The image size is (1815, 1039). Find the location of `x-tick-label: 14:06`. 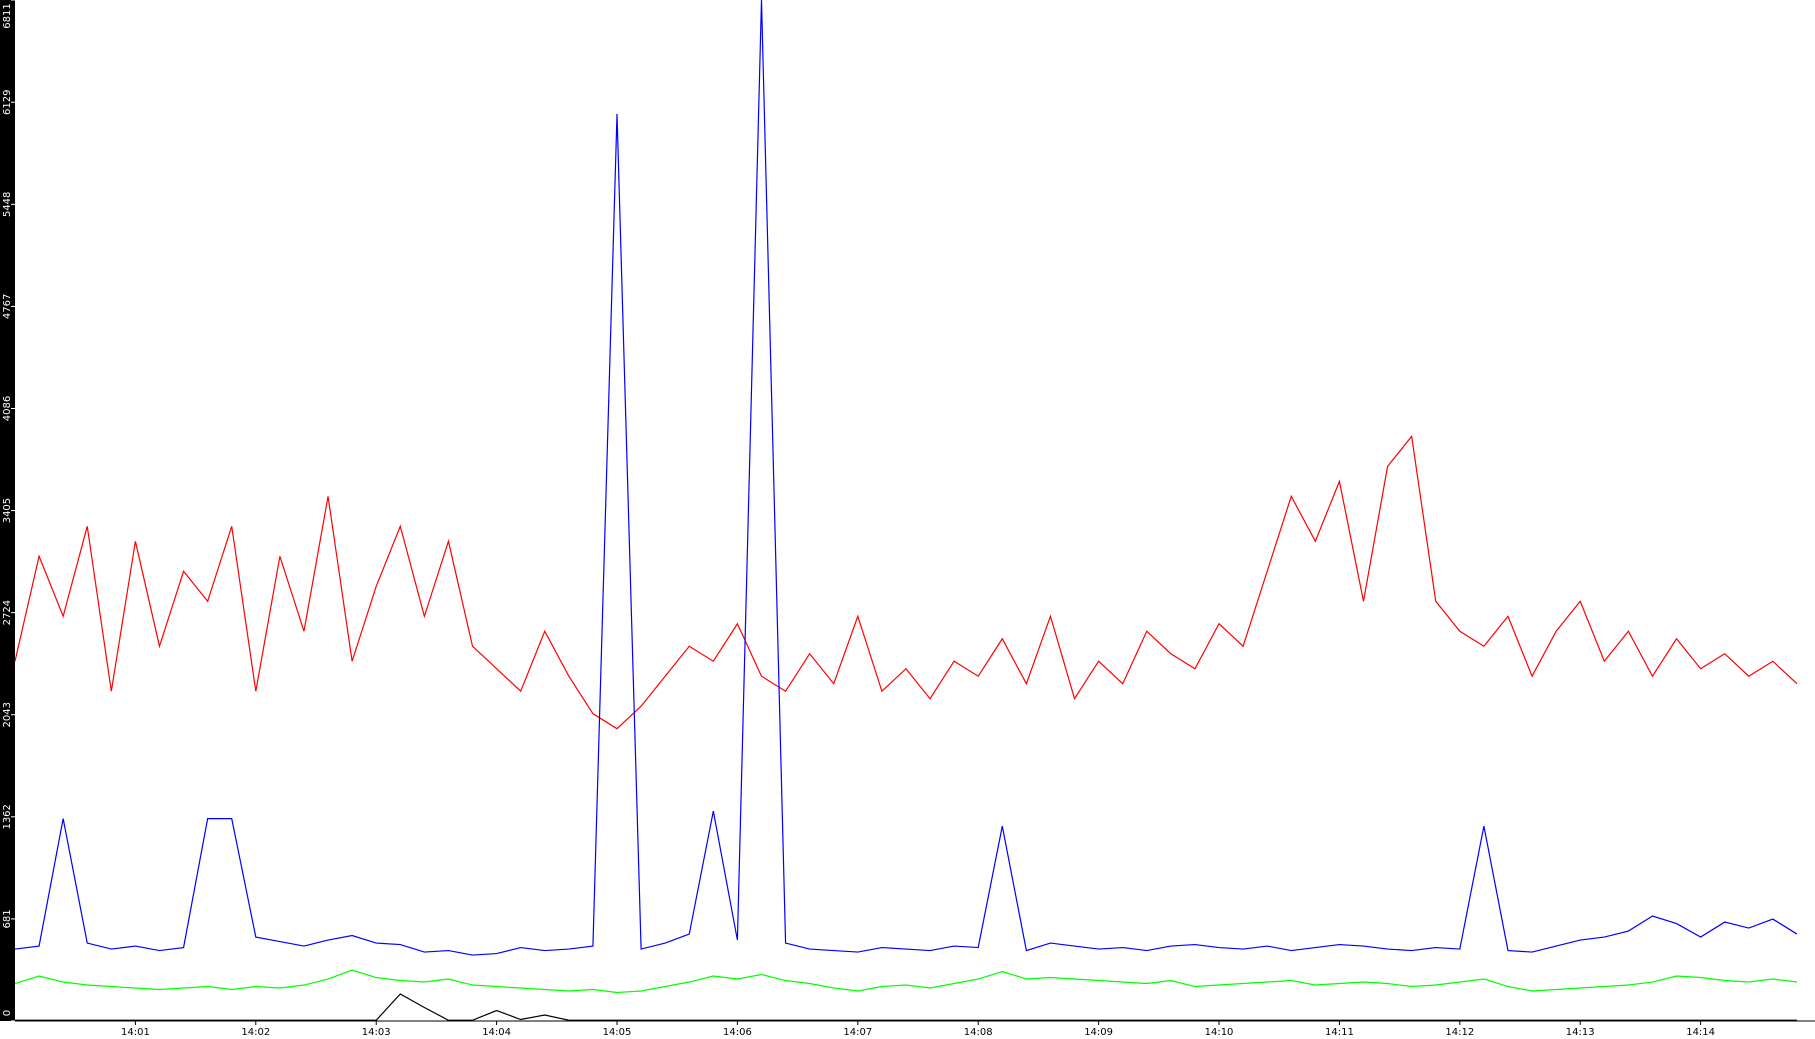

x-tick-label: 14:06 is located at coordinates (737, 1032).